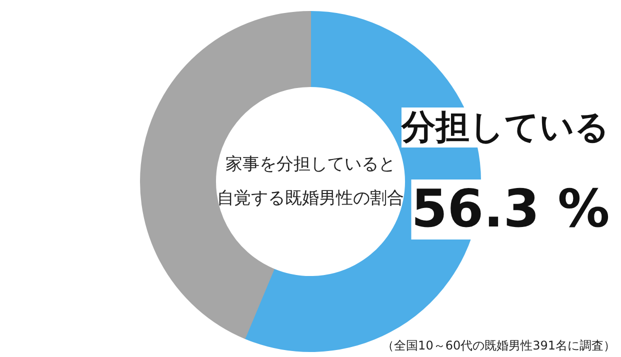 This screenshot has width=621, height=357. Describe the element at coordinates (499, 345) in the screenshot. I see `text: （全国10～60代の既婚男性391名に調査）` at that location.